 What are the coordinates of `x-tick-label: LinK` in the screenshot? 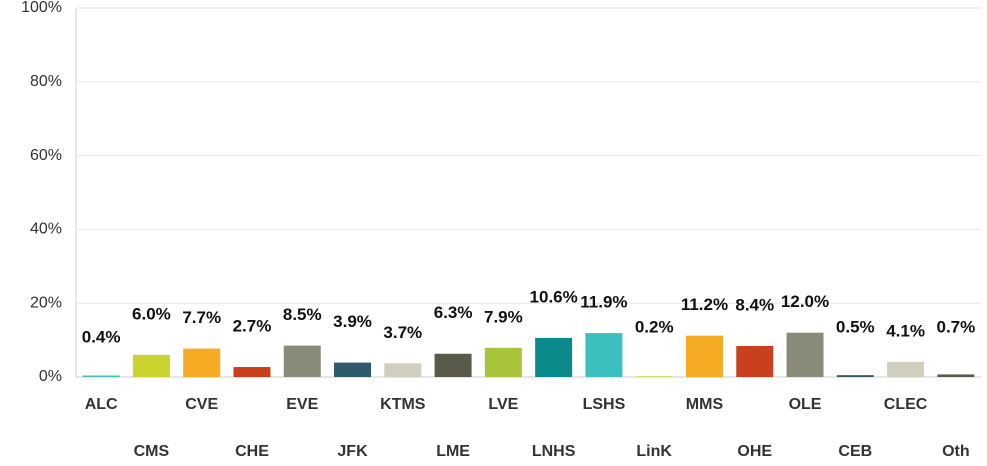 It's located at (654, 451).